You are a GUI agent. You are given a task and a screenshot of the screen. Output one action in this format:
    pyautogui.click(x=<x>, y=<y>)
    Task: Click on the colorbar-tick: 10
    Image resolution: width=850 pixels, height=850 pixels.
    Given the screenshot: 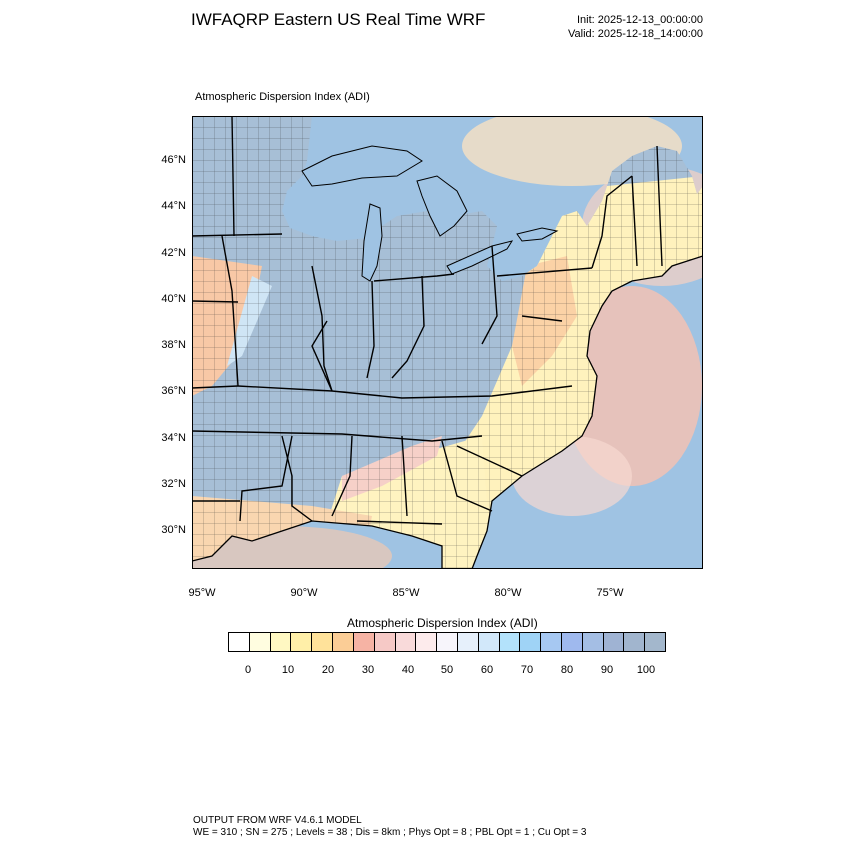 What is the action you would take?
    pyautogui.click(x=288, y=670)
    